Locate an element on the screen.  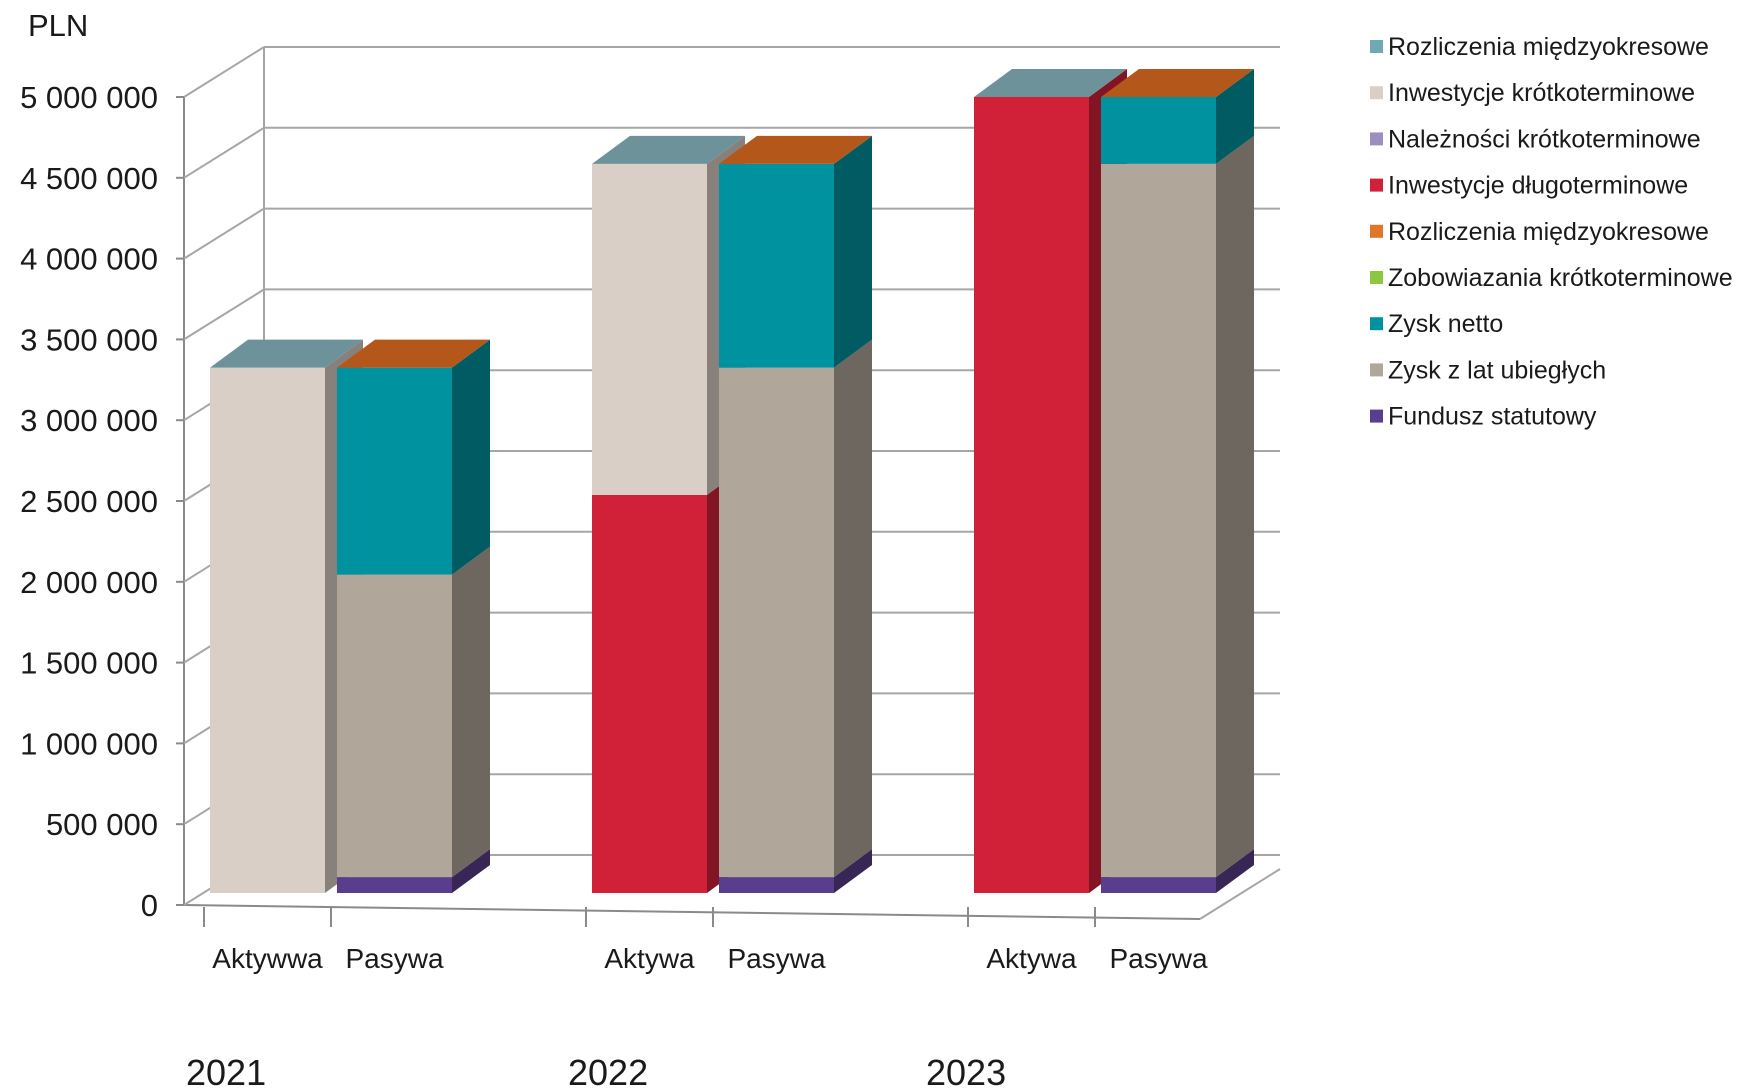
floor-edge is located at coordinates (1240, 894).